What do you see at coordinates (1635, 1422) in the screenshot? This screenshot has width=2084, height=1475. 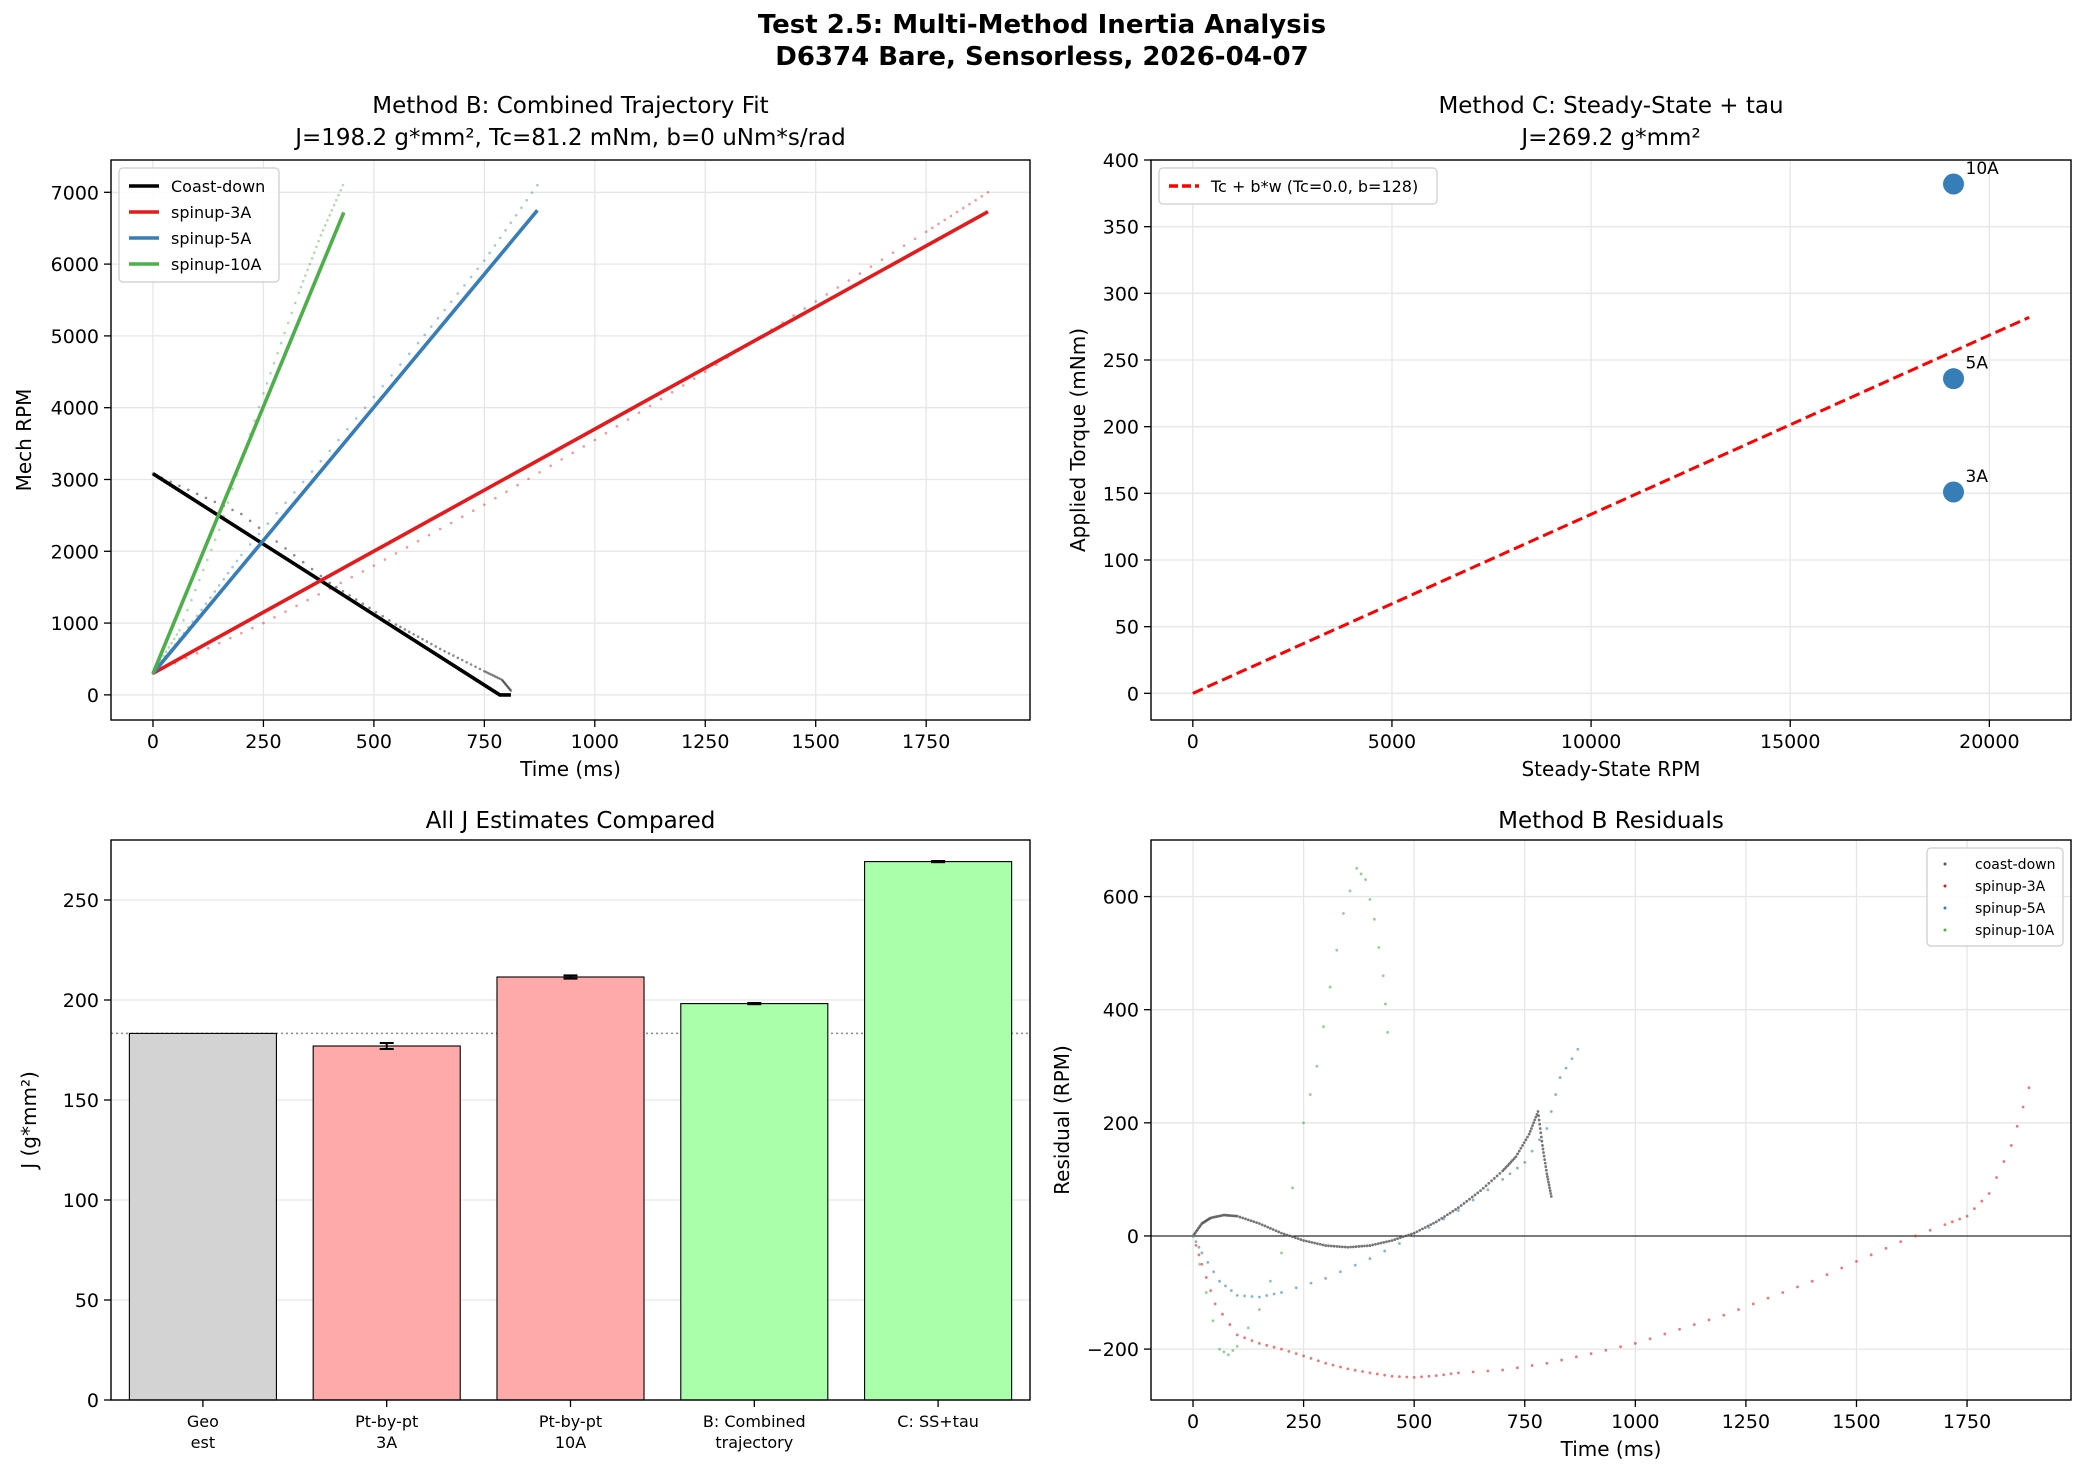 I see `x-tick-label: 1000` at bounding box center [1635, 1422].